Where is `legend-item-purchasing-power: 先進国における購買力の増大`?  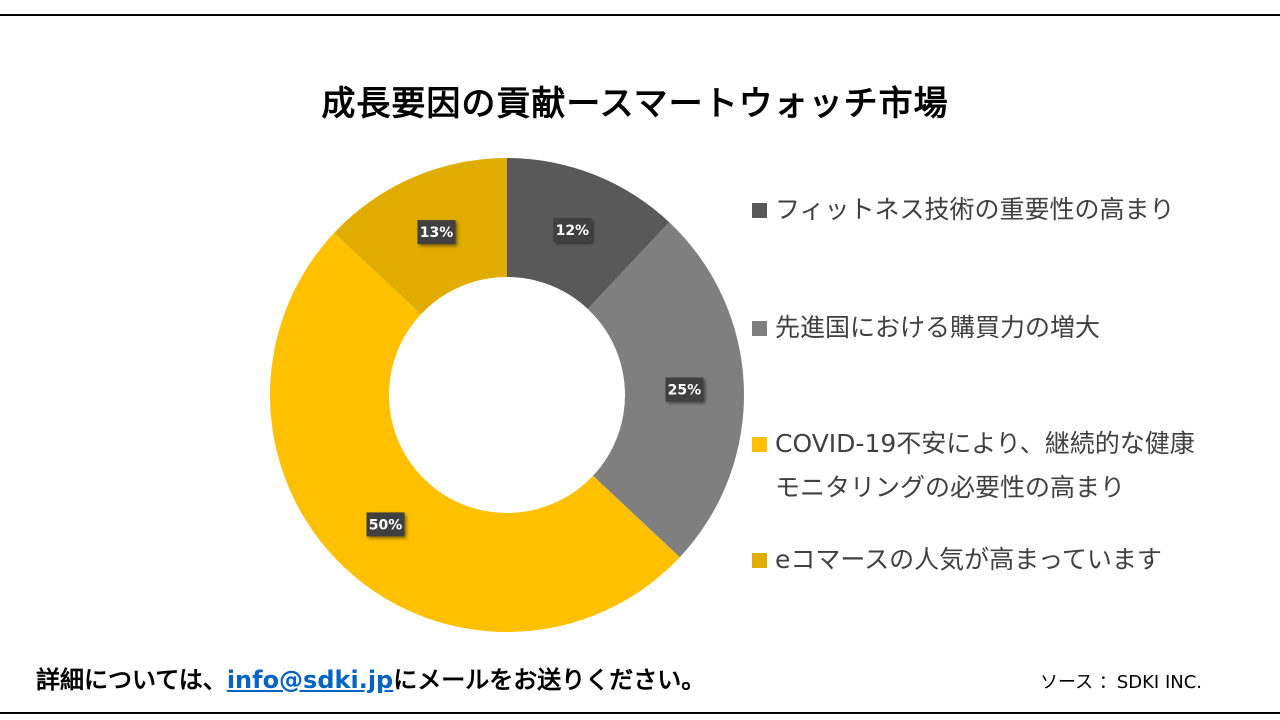 legend-item-purchasing-power: 先進国における購買力の増大 is located at coordinates (983, 328).